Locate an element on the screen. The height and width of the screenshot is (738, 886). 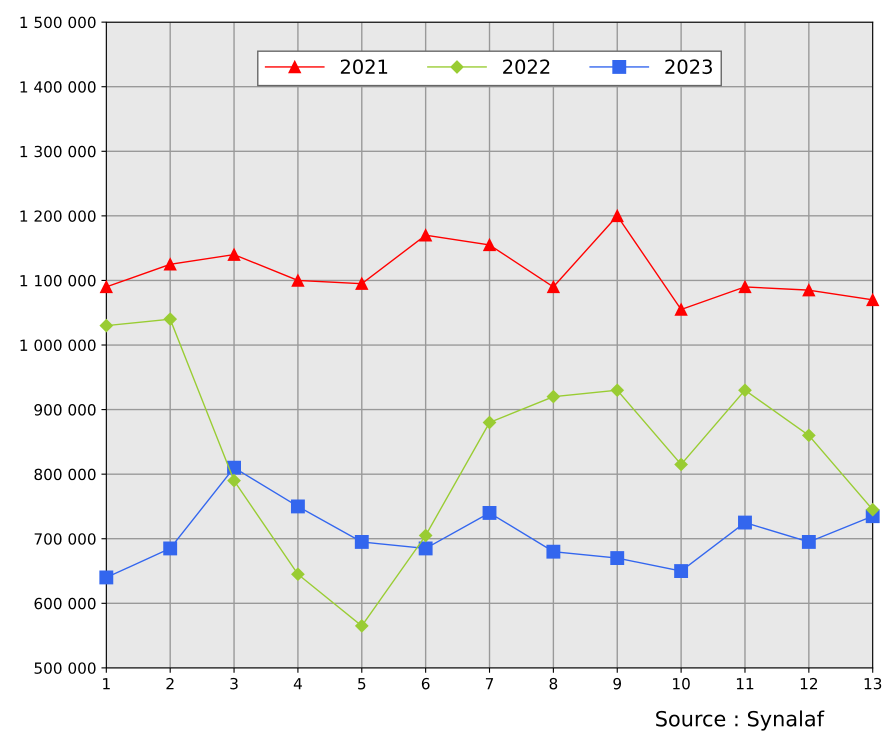
y-tick-label: 700 000 is located at coordinates (65, 539).